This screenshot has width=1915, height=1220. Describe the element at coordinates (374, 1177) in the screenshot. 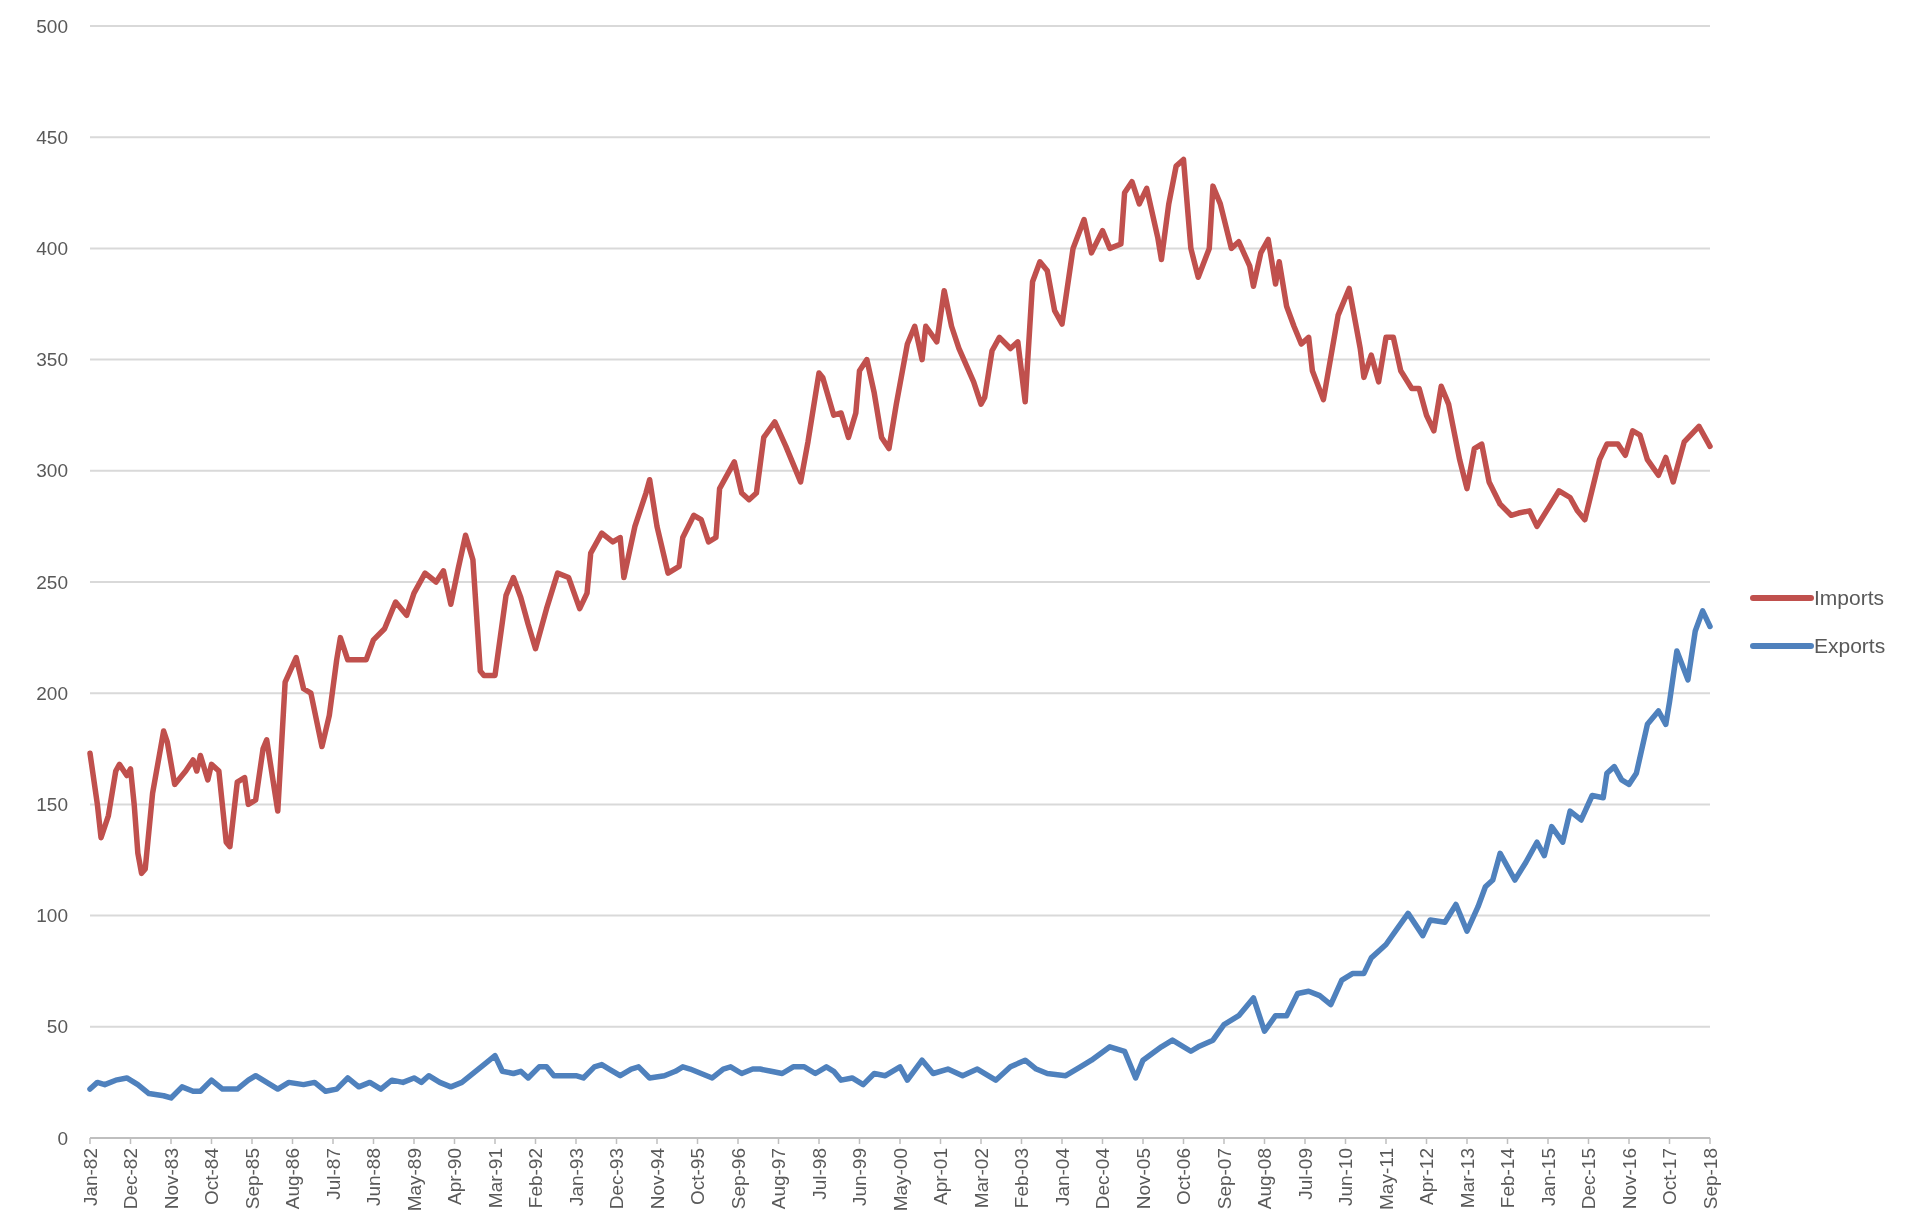

I see `x-tick-label: Jun-88` at that location.